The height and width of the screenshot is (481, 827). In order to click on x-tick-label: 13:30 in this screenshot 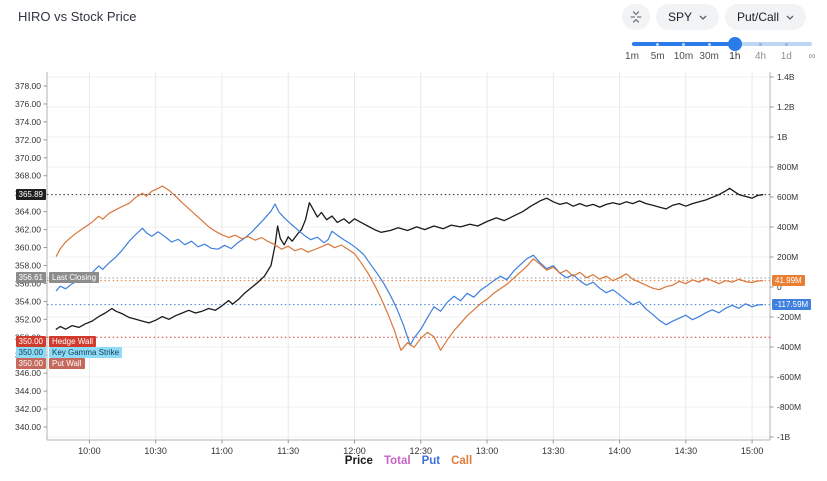, I will do `click(553, 451)`.